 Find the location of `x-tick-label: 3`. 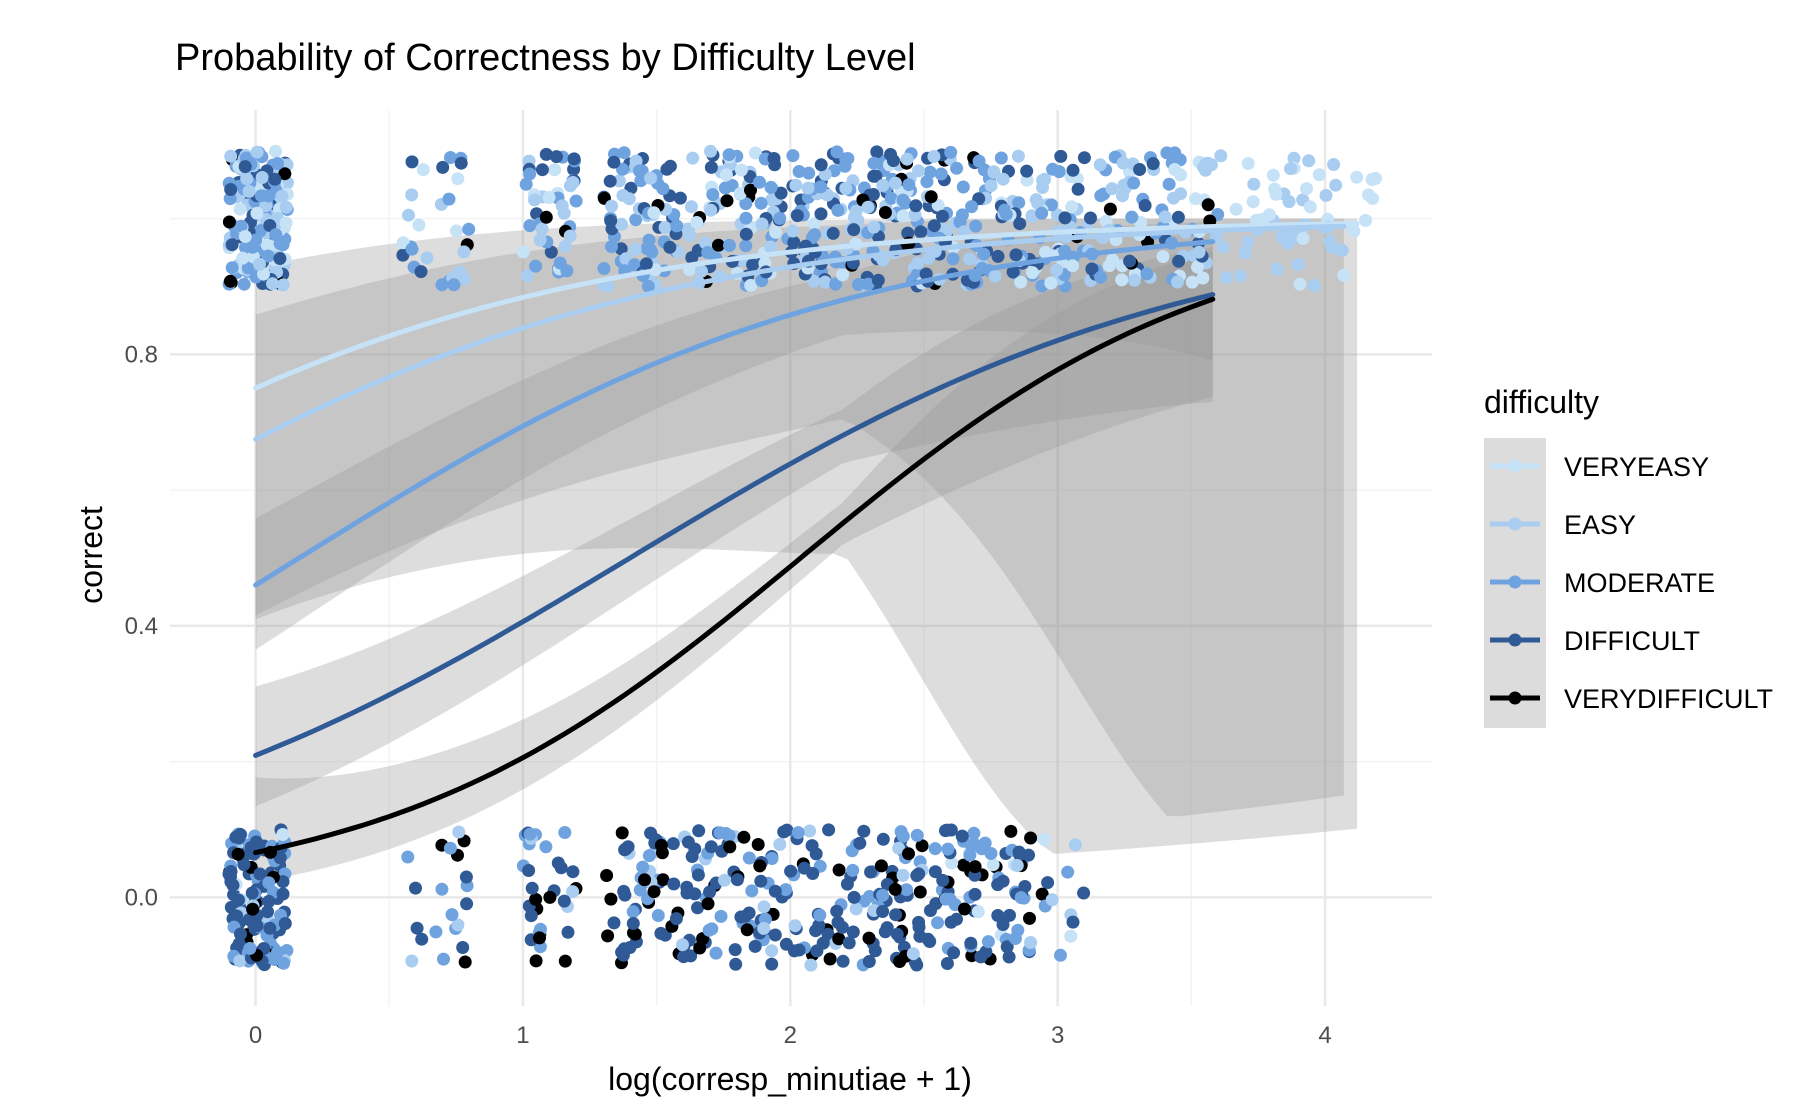

x-tick-label: 3 is located at coordinates (1057, 1035).